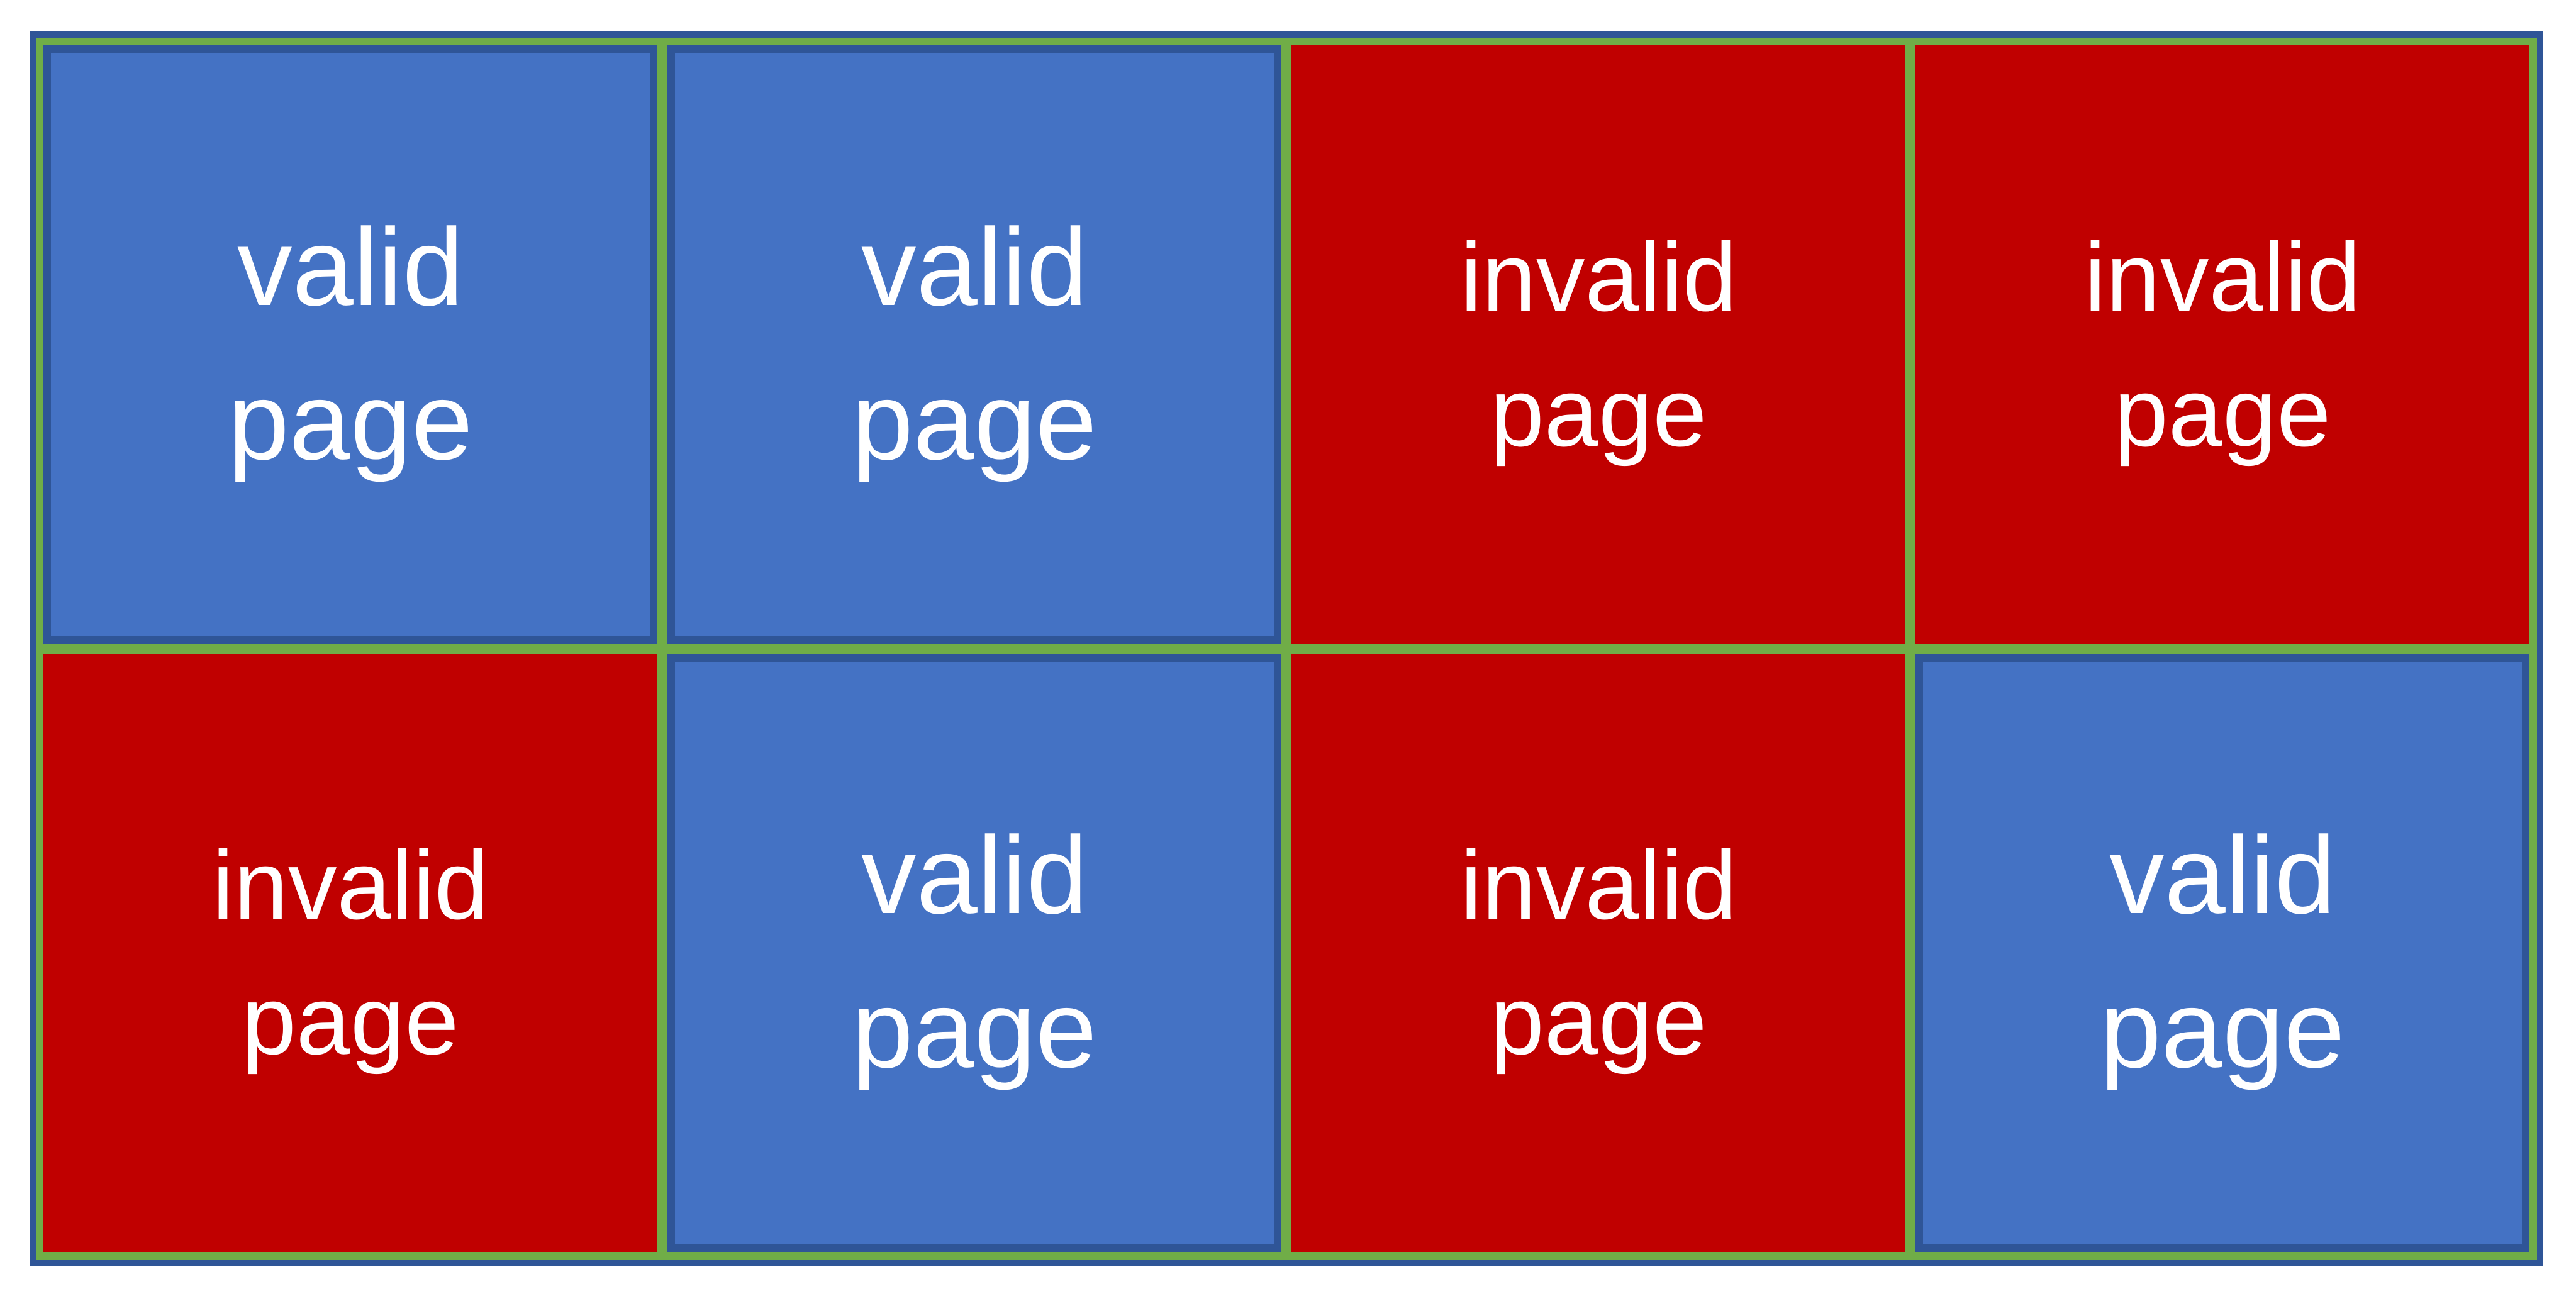  I want to click on page-cell-3: invalid page, so click(1598, 344).